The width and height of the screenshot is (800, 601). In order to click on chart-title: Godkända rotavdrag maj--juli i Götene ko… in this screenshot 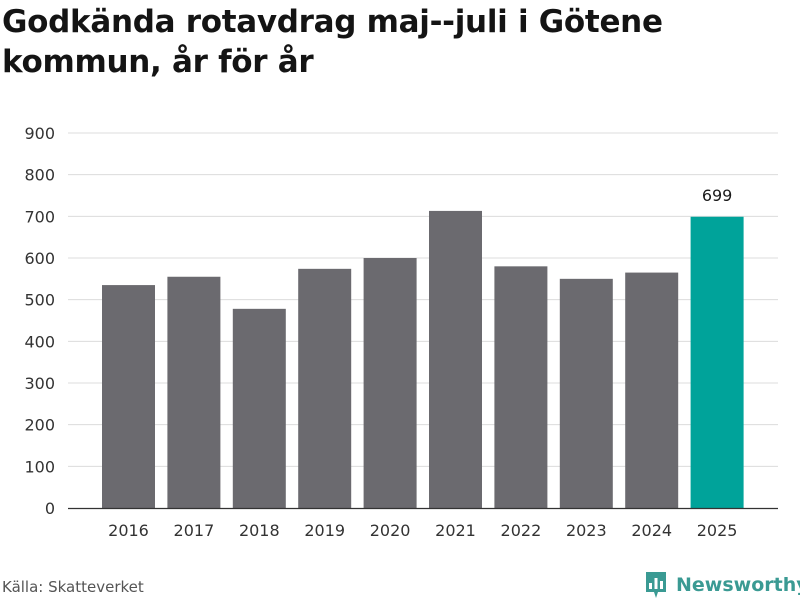, I will do `click(332, 42)`.